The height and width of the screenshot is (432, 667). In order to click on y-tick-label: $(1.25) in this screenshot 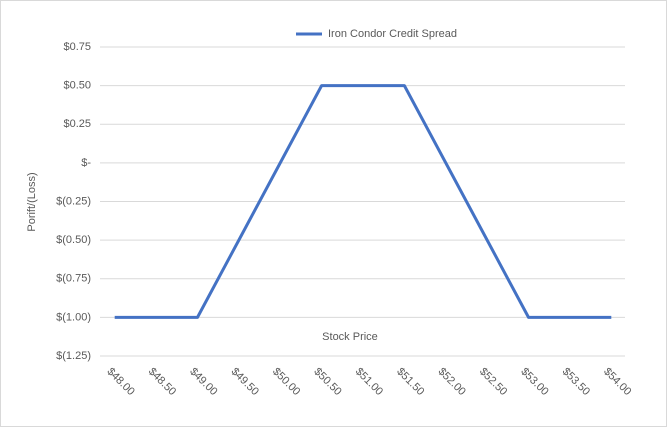, I will do `click(73, 356)`.